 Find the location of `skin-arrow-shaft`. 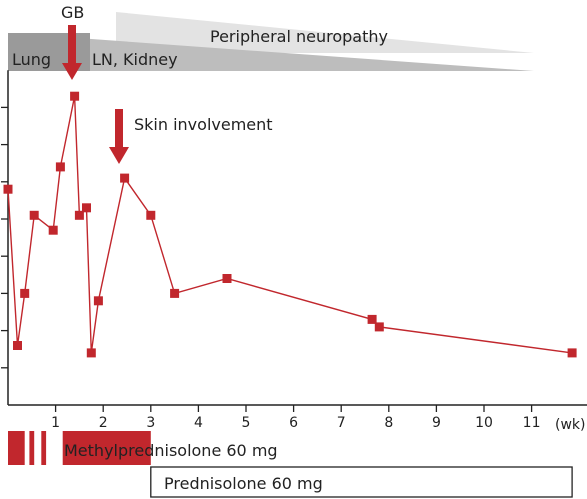

skin-arrow-shaft is located at coordinates (119, 128).